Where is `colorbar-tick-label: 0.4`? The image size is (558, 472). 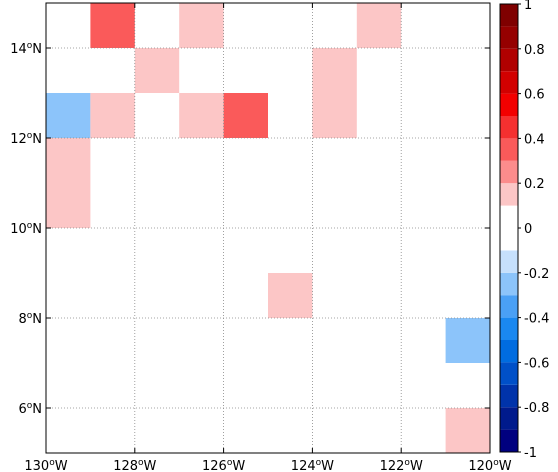
colorbar-tick-label: 0.4 is located at coordinates (534, 139).